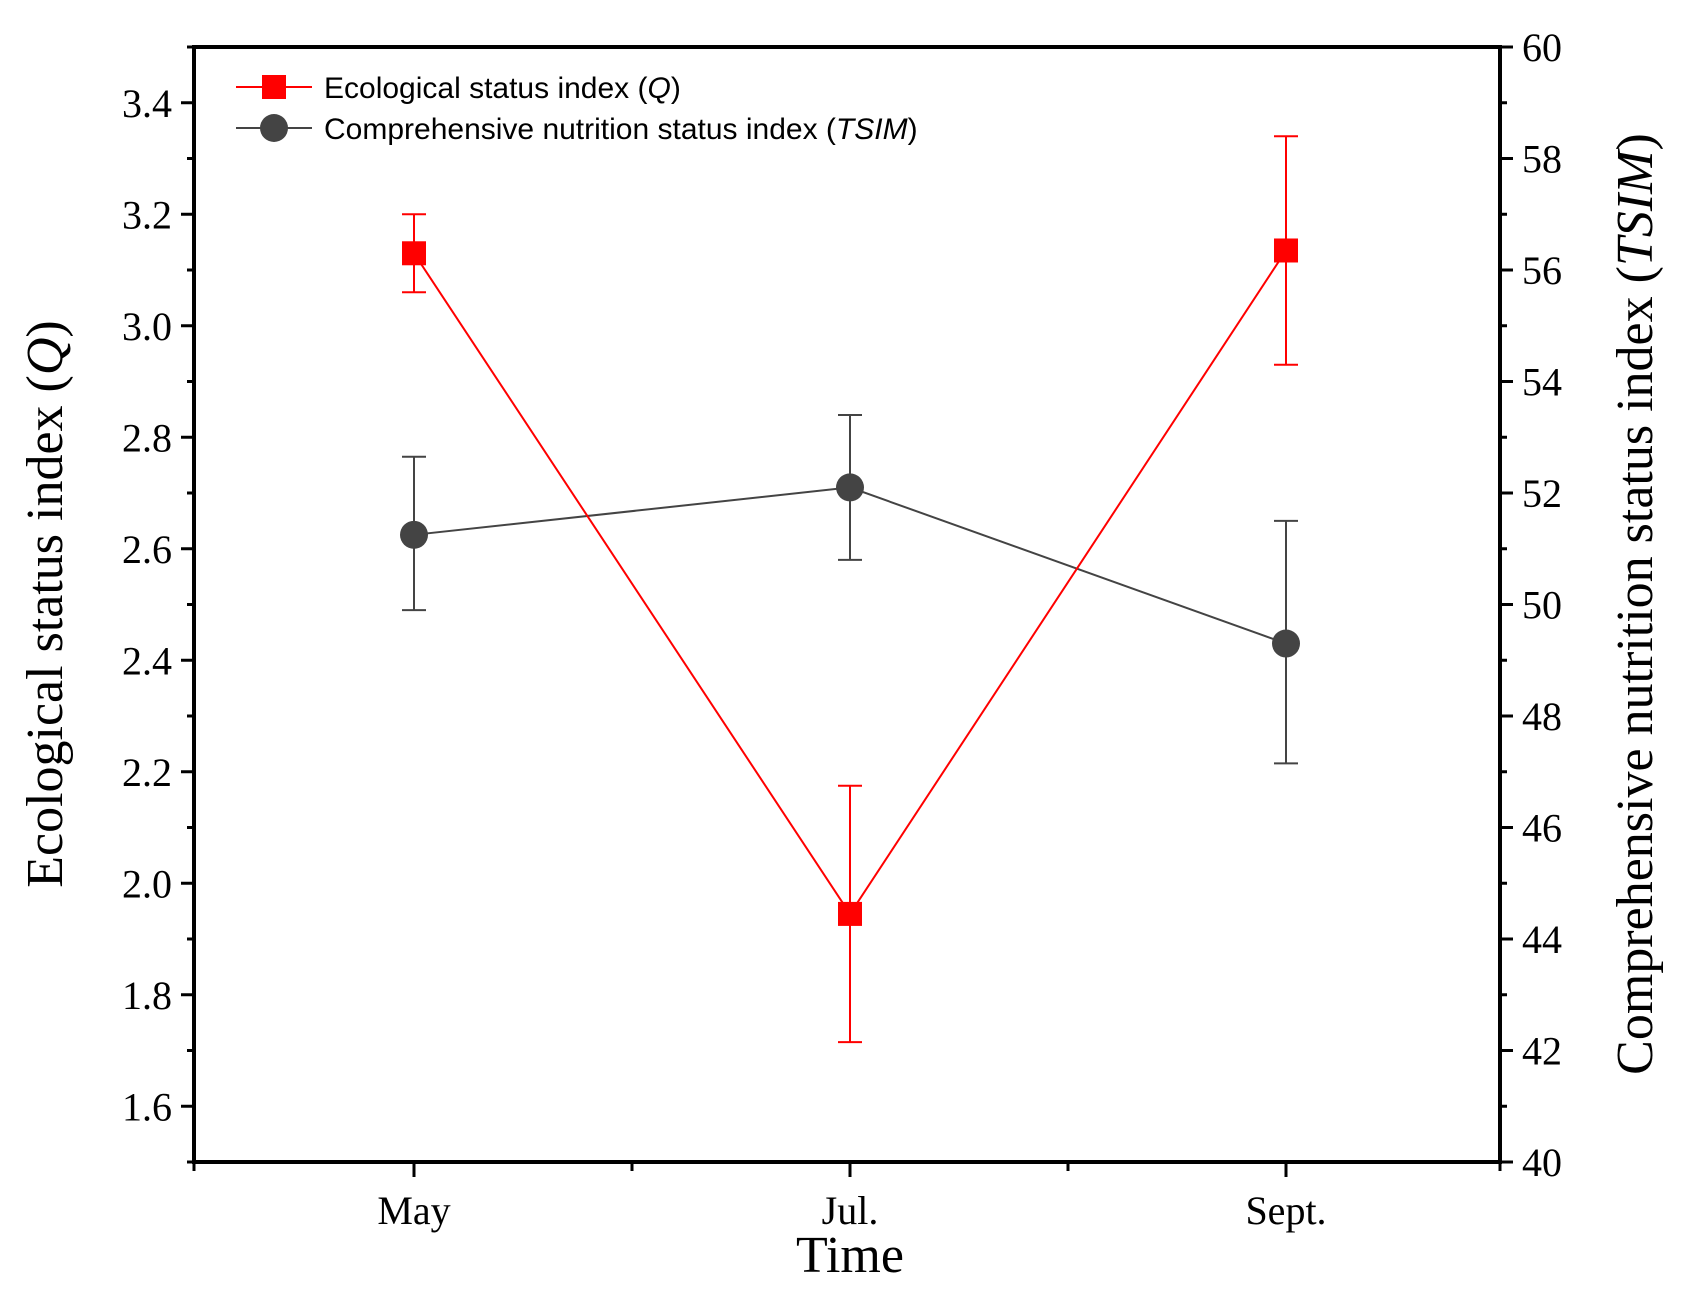 This screenshot has width=1684, height=1299. I want to click on left-tick-label: 3.0, so click(147, 326).